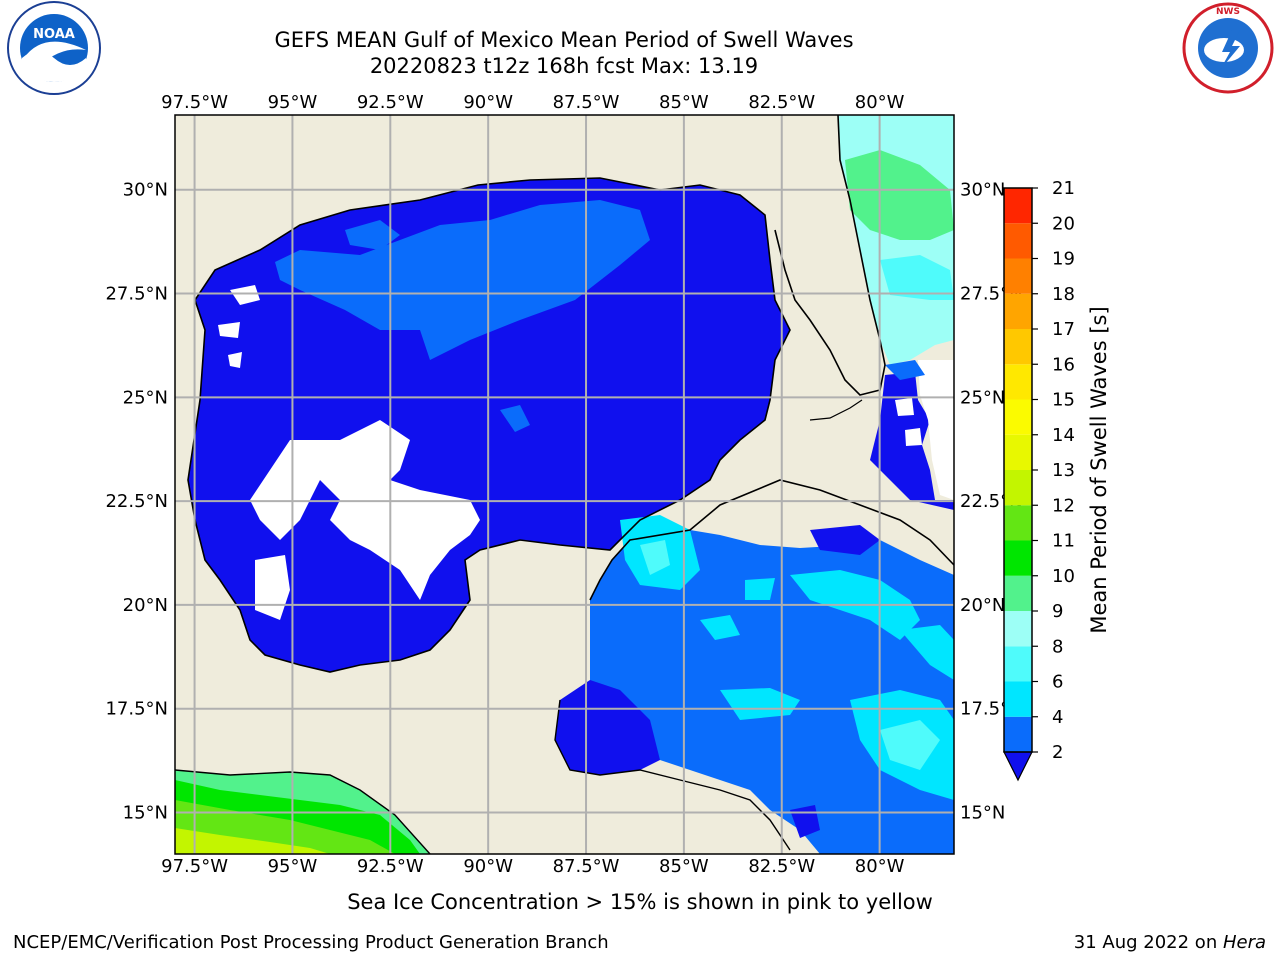 The width and height of the screenshot is (1280, 960). I want to click on x-tick-label-bottom: 82.5°W, so click(781, 866).